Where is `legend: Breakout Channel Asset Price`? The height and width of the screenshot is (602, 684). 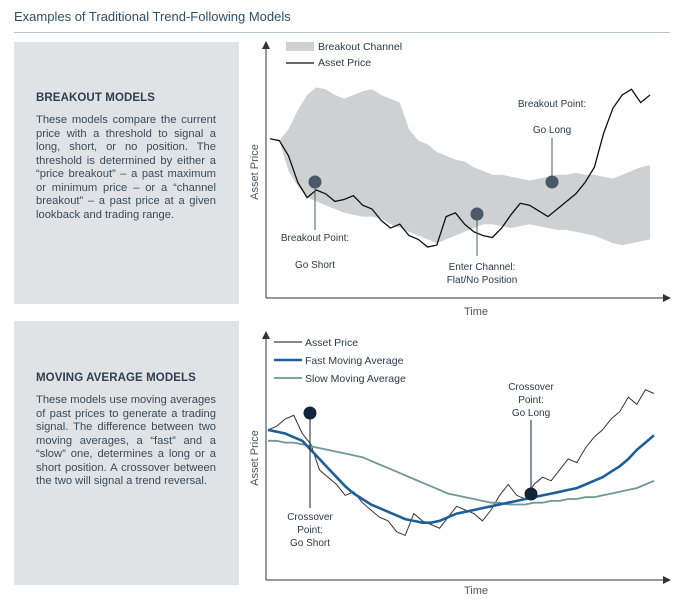
legend: Breakout Channel Asset Price is located at coordinates (344, 55).